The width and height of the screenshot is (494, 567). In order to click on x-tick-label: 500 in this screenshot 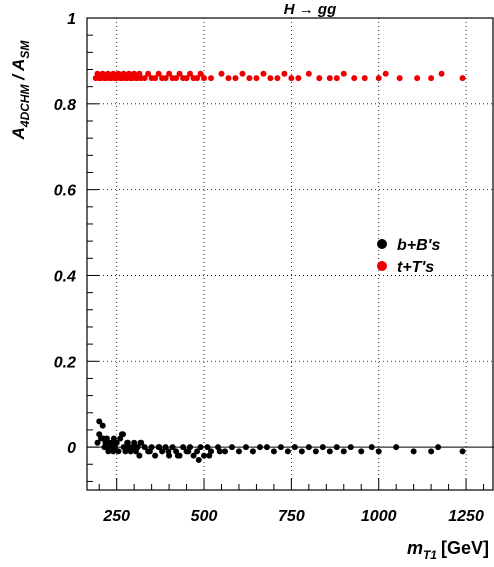, I will do `click(204, 516)`.